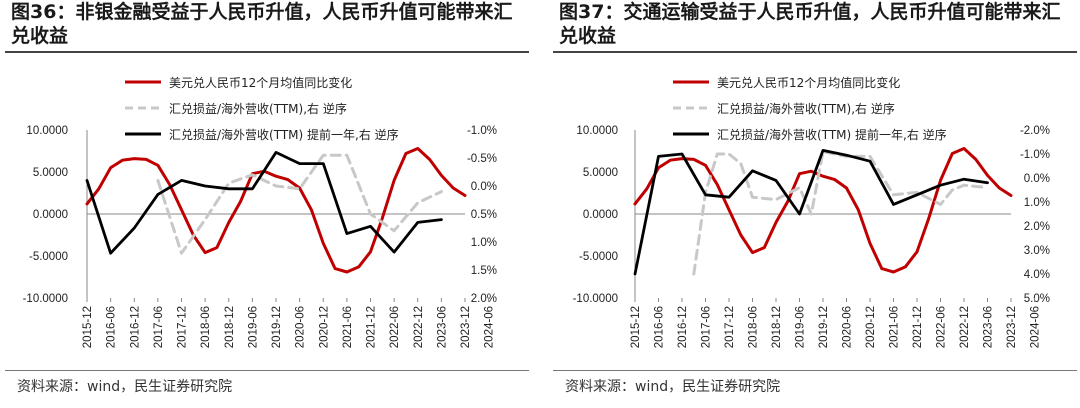 The image size is (1080, 408). Describe the element at coordinates (482, 159) in the screenshot. I see `y-right-tick-label: -0.5%` at that location.